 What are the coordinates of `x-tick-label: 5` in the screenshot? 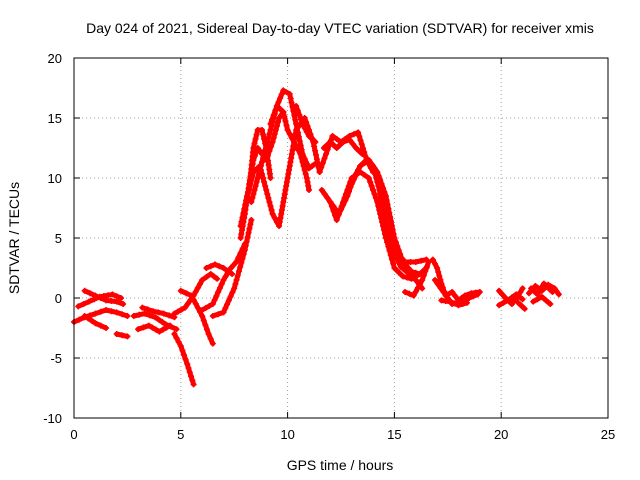 It's located at (180, 434).